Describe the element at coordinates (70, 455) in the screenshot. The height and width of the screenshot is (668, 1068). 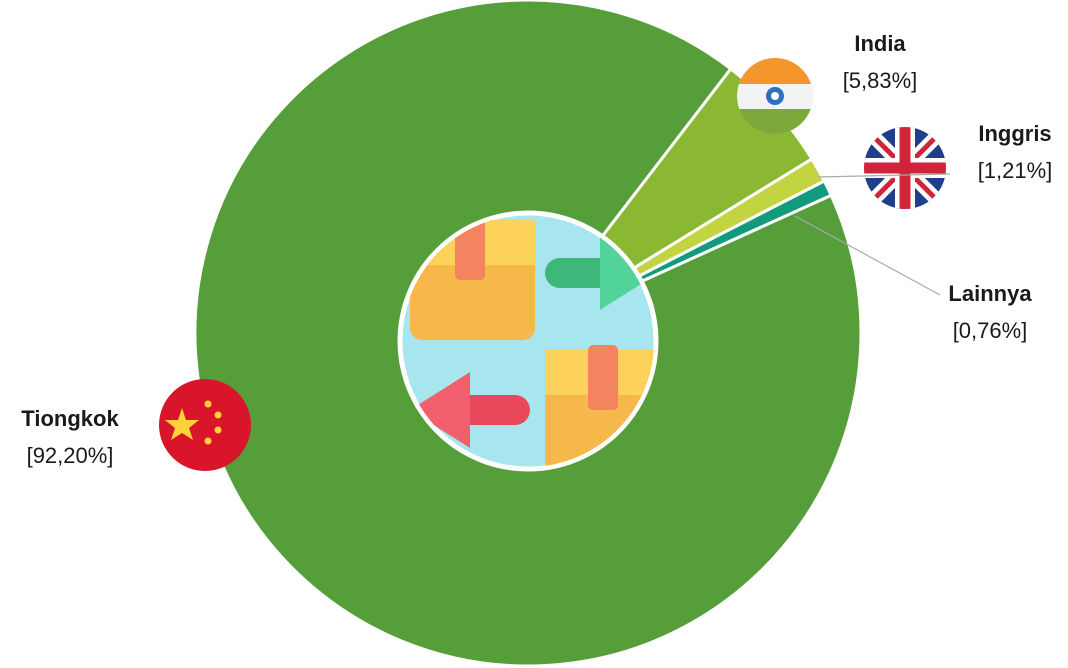
I see `value-label: [92,20%]` at that location.